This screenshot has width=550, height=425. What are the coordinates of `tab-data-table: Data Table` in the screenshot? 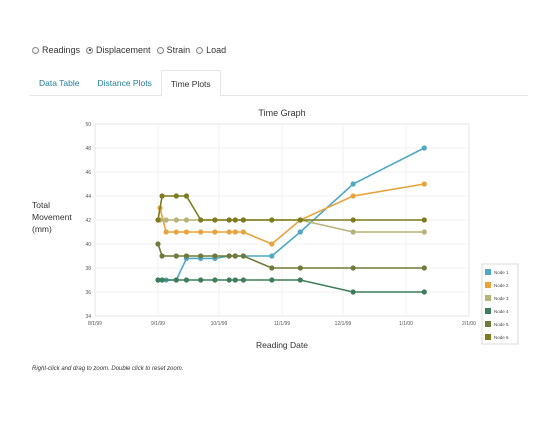 It's located at (59, 83).